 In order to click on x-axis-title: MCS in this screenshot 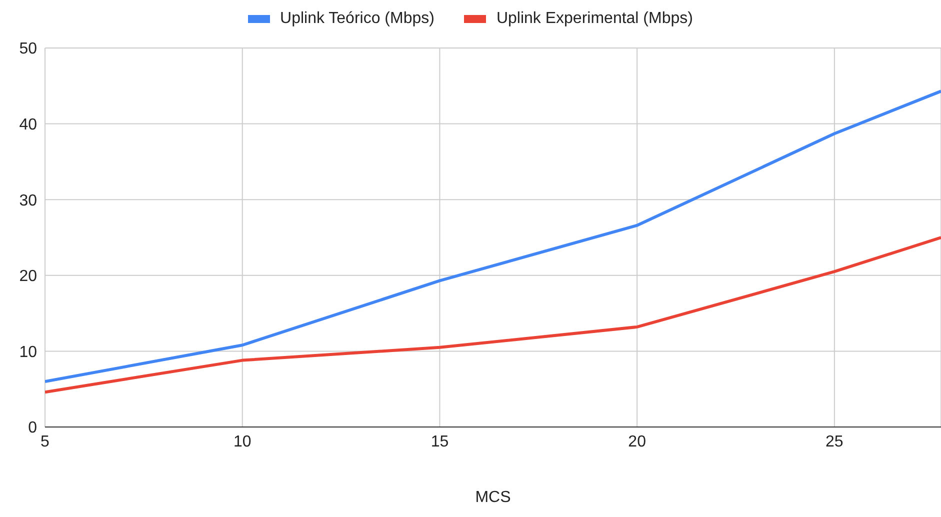, I will do `click(493, 497)`.